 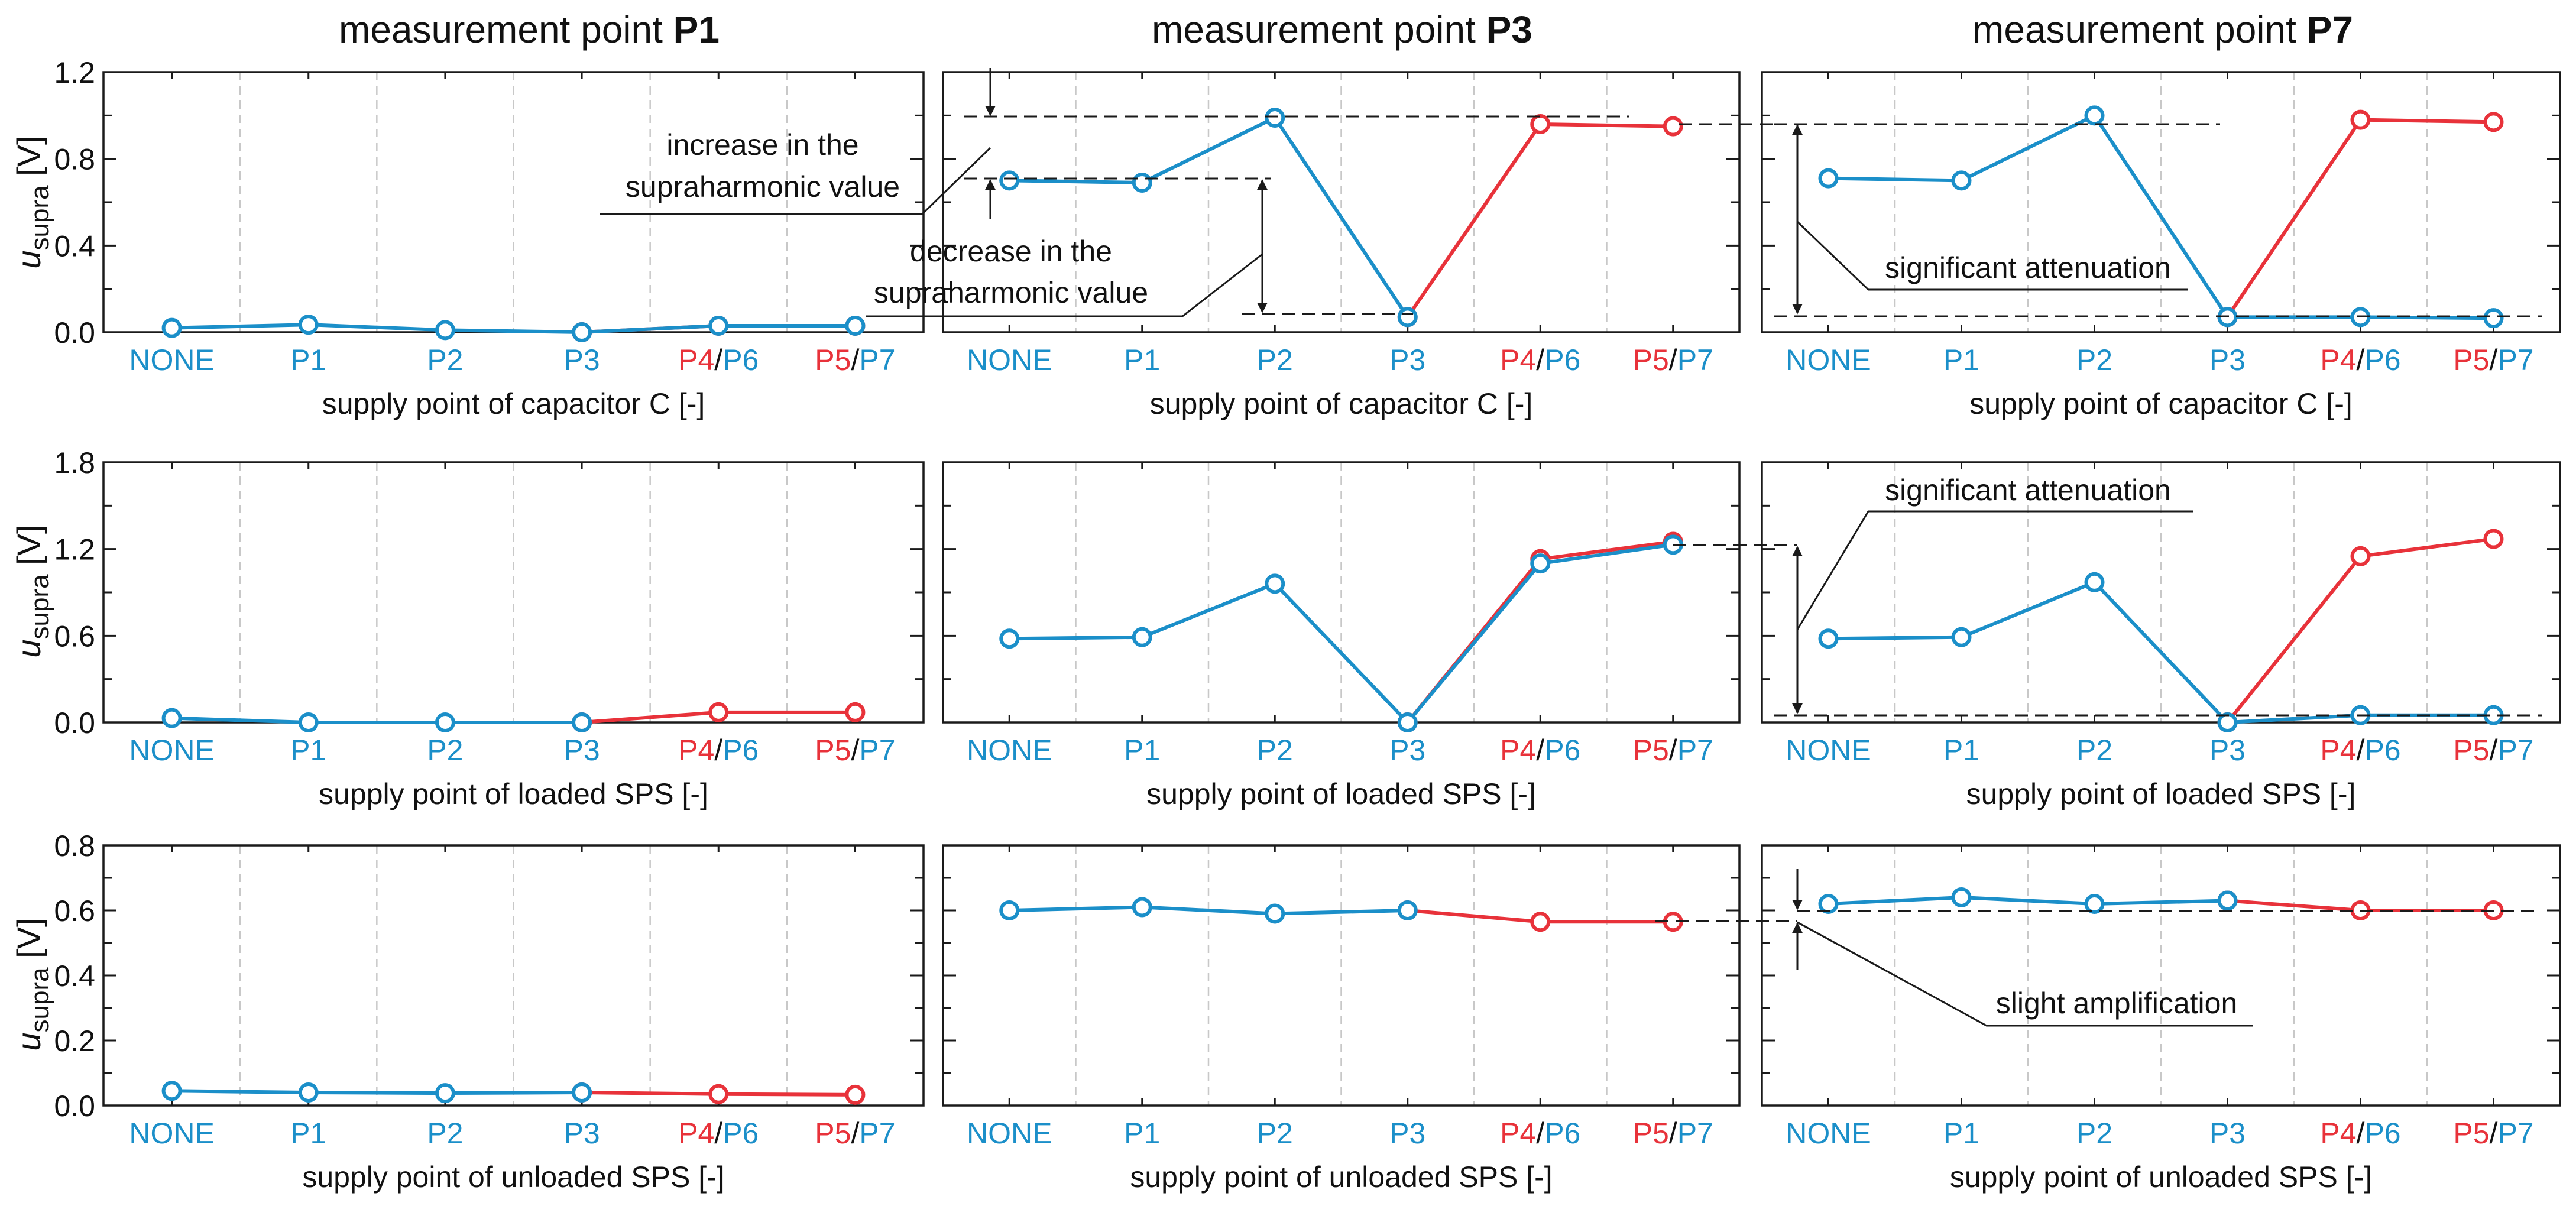 I want to click on ylabel-row3: usupra [V], so click(x=32, y=984).